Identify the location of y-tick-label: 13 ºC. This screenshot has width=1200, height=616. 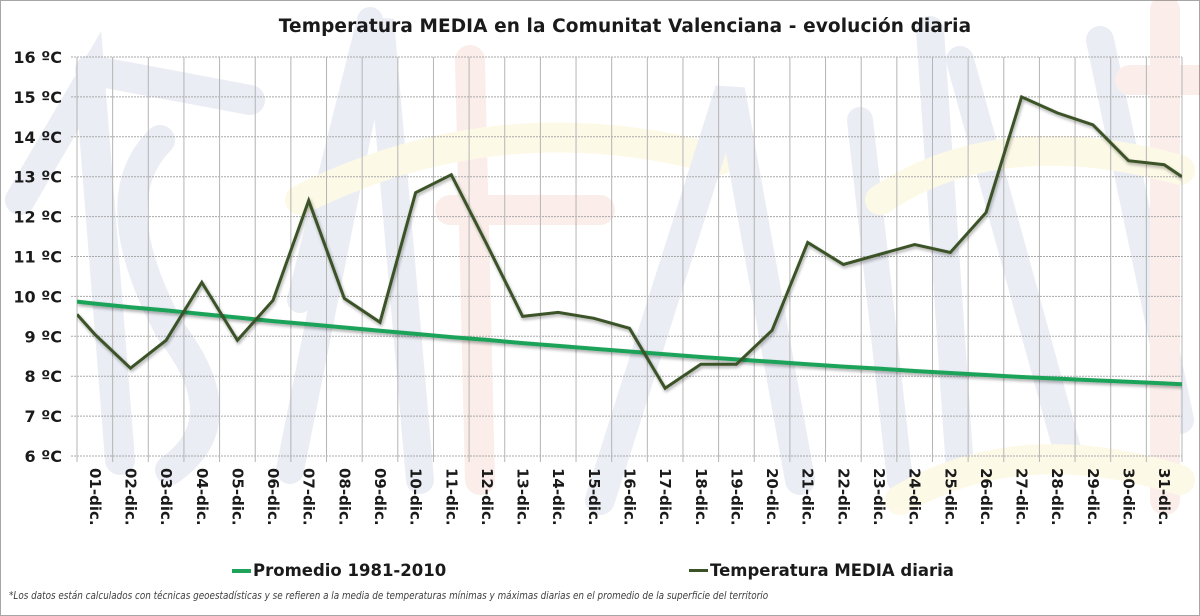
(37, 177).